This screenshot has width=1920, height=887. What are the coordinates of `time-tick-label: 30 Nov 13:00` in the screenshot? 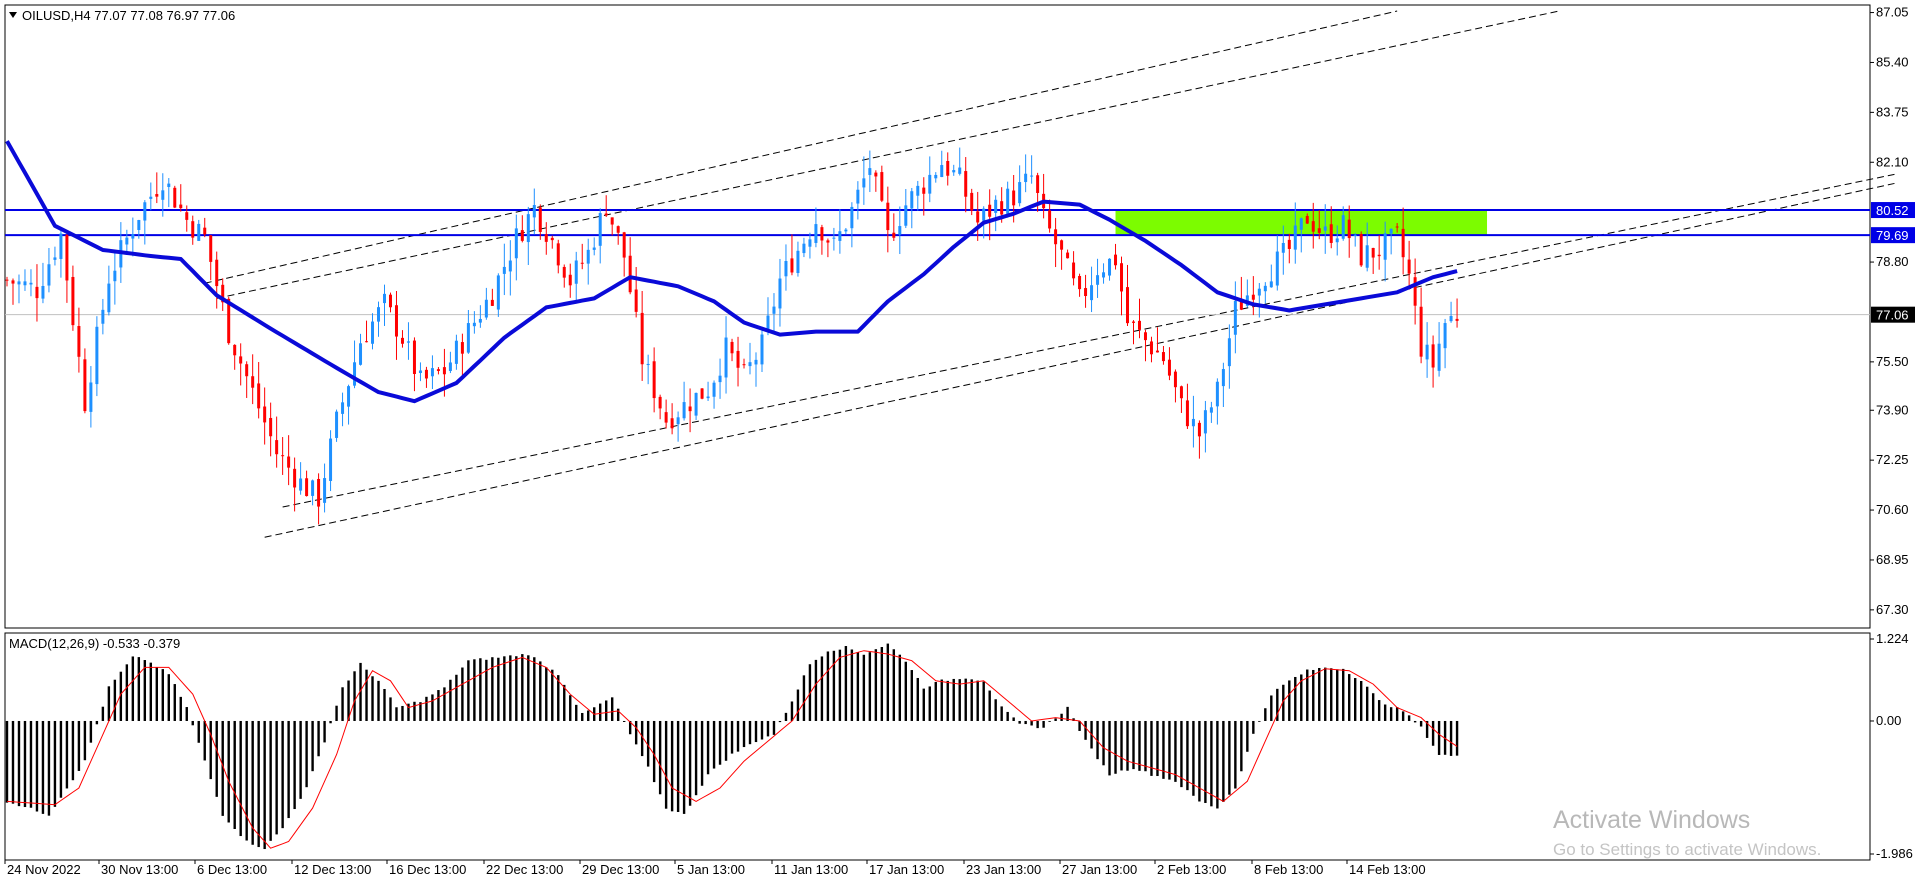 It's located at (139, 869).